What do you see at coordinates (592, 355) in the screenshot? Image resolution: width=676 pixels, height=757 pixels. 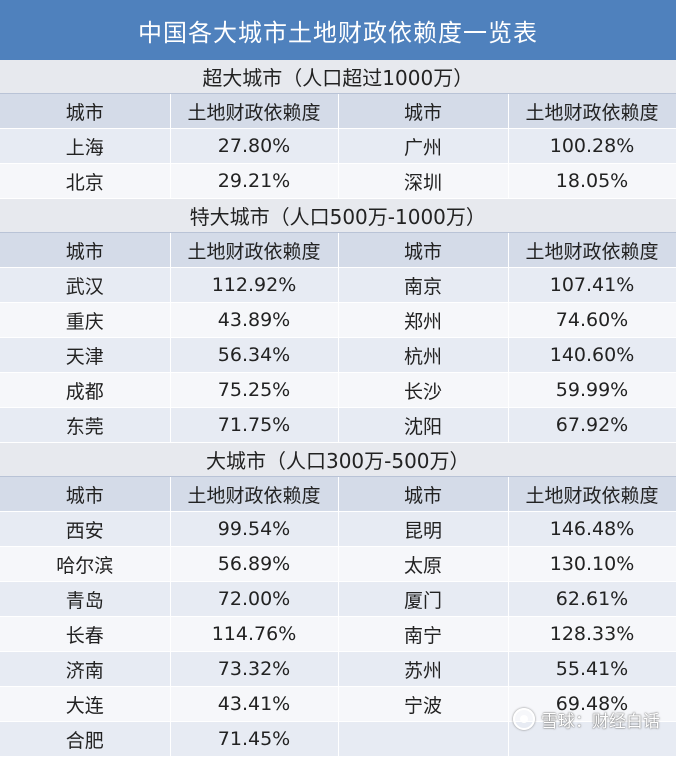 I see `value-cell: 140.60%` at bounding box center [592, 355].